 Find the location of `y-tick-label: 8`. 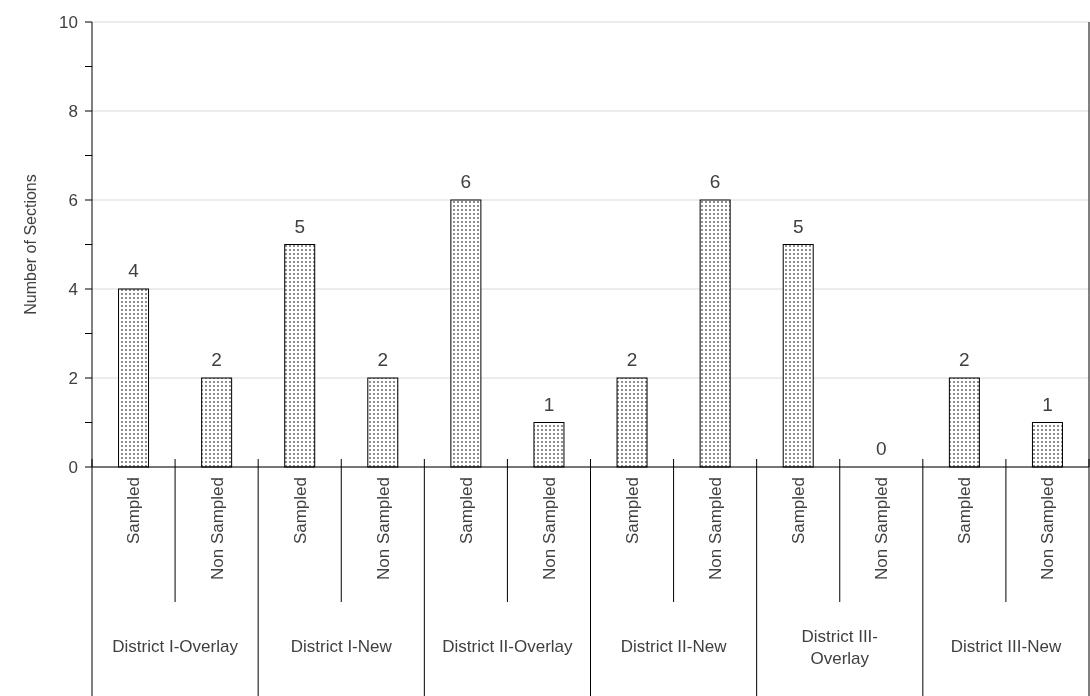

y-tick-label: 8 is located at coordinates (73, 111).